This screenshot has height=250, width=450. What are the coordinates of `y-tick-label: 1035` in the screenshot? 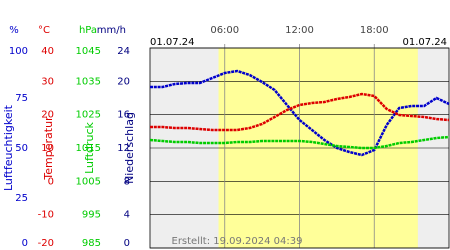 It's located at (88, 81).